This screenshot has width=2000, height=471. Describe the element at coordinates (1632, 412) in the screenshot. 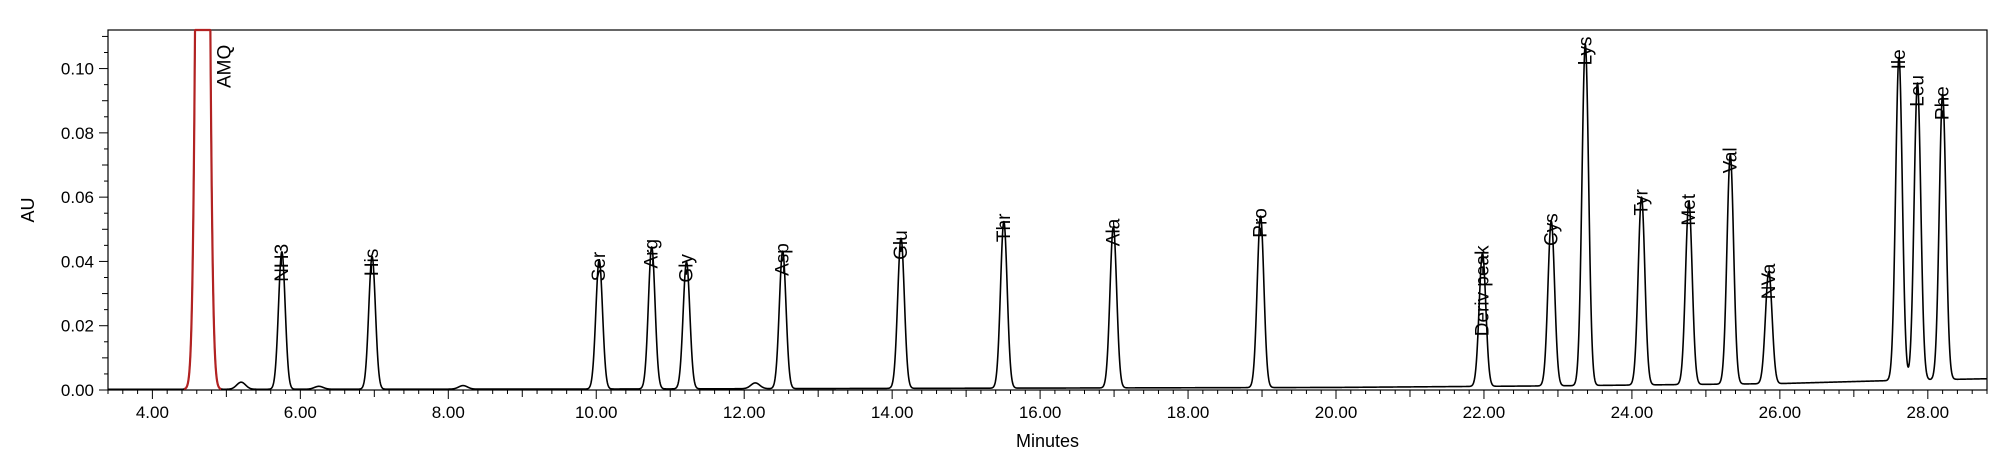

I see `x-tick-label: 24.00` at that location.